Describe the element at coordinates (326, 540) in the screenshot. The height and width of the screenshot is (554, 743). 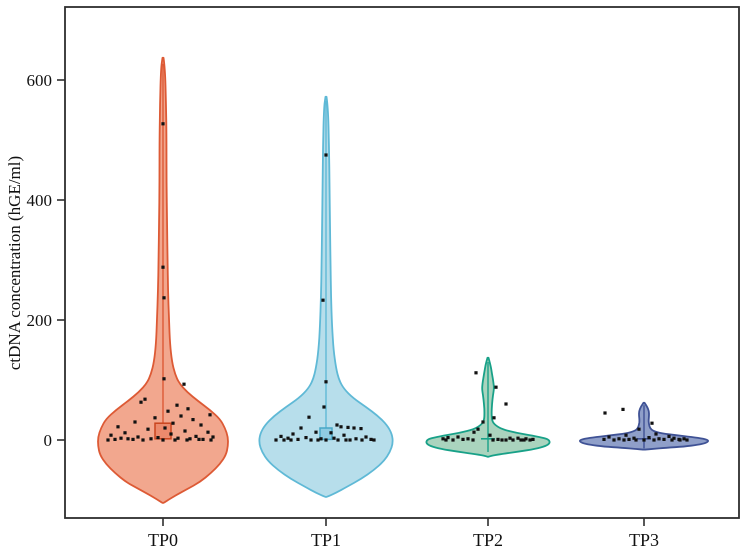
I see `x-tick-label-TP1: TP1` at that location.